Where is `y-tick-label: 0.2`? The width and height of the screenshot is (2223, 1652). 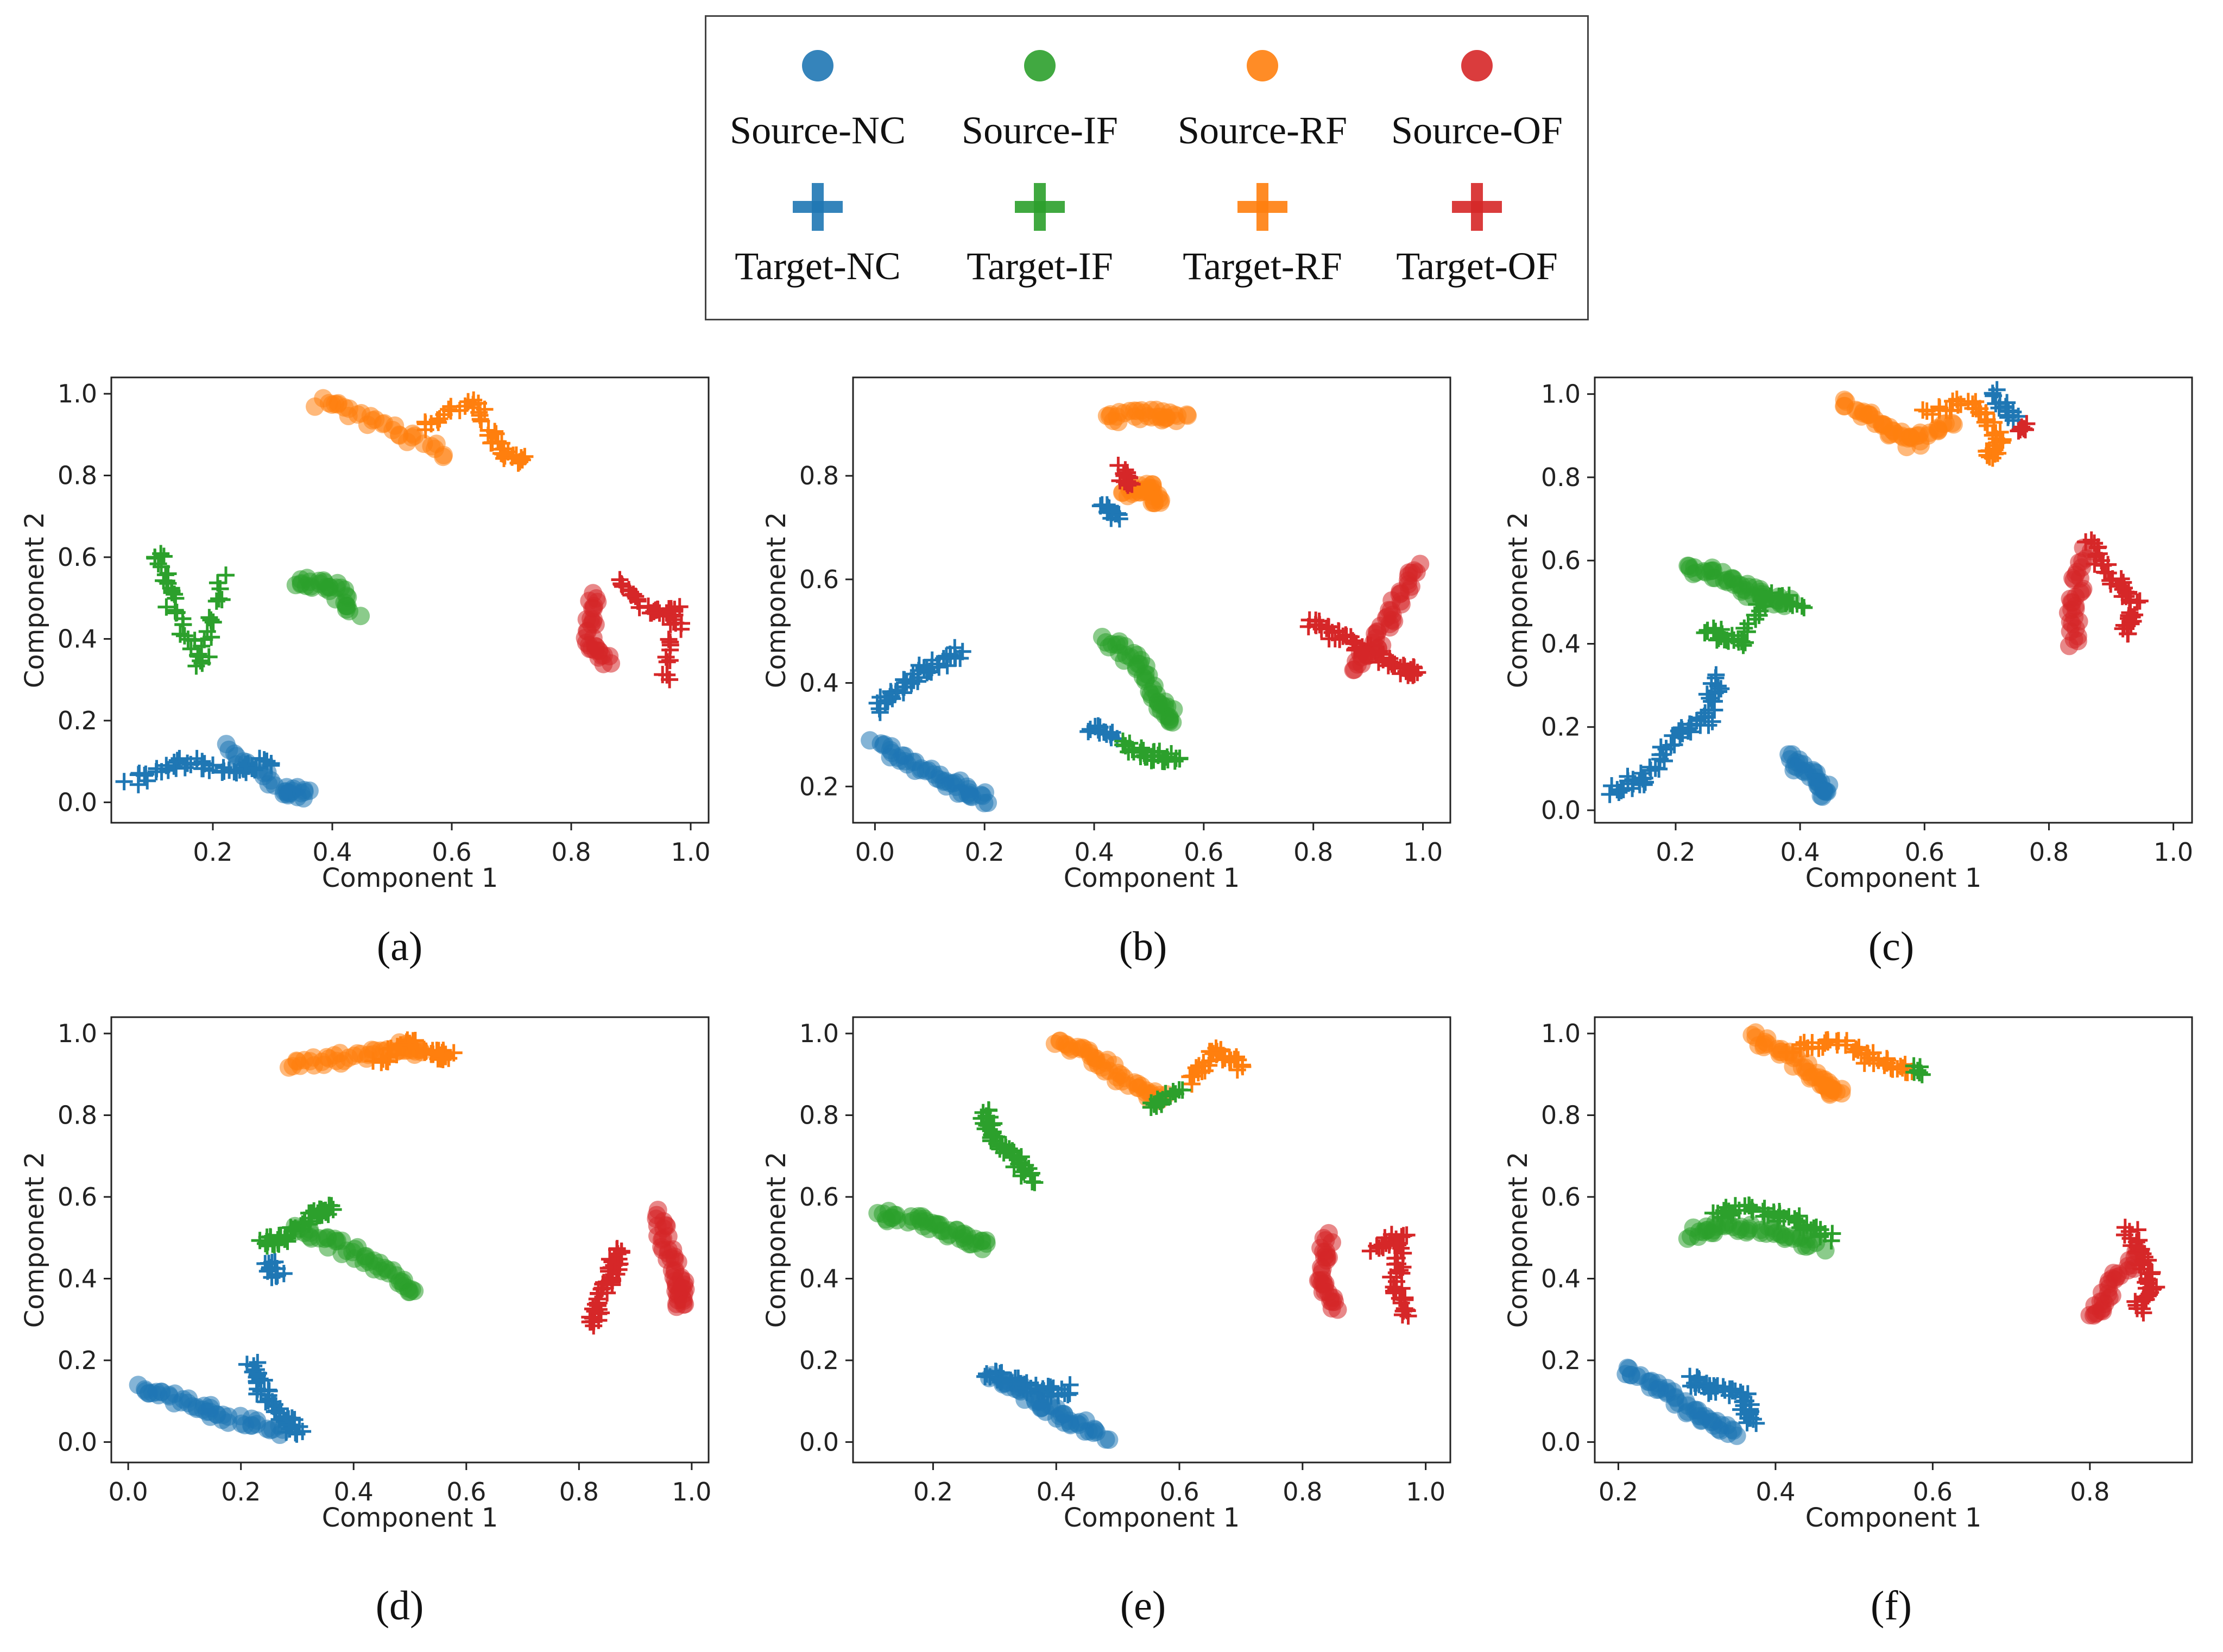 y-tick-label: 0.2 is located at coordinates (77, 720).